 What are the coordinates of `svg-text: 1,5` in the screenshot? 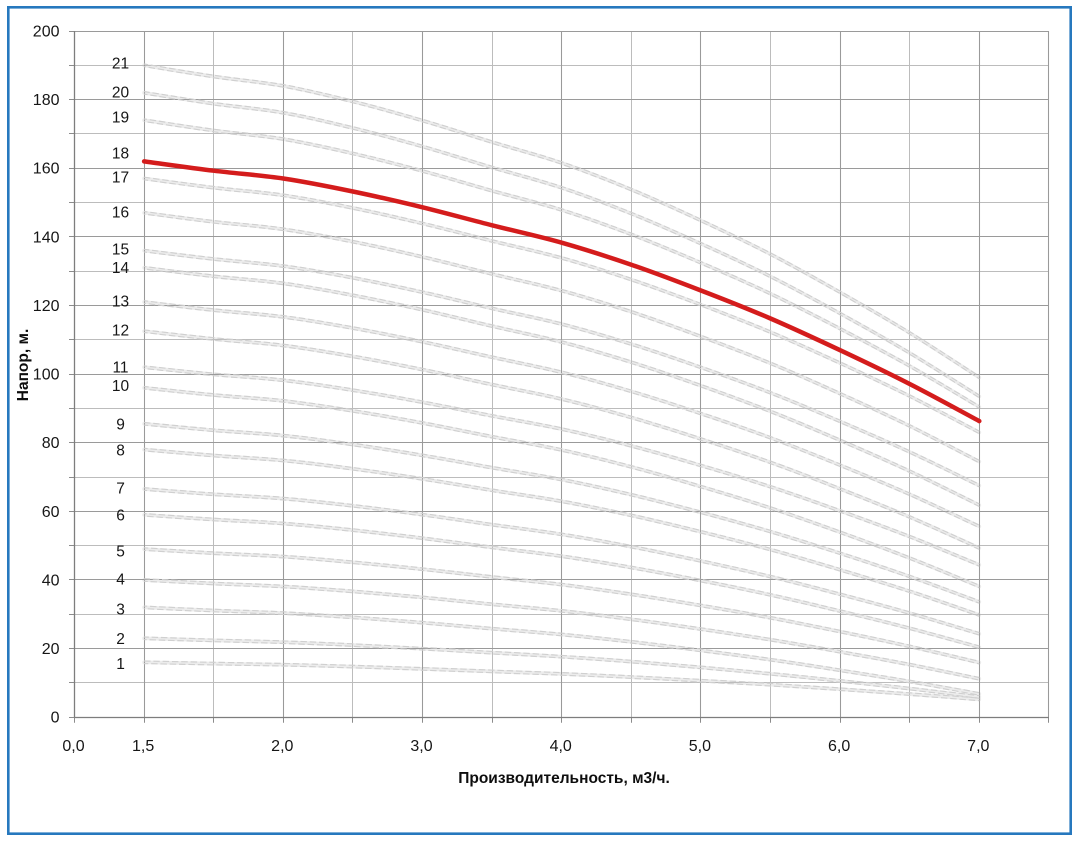 It's located at (143, 746).